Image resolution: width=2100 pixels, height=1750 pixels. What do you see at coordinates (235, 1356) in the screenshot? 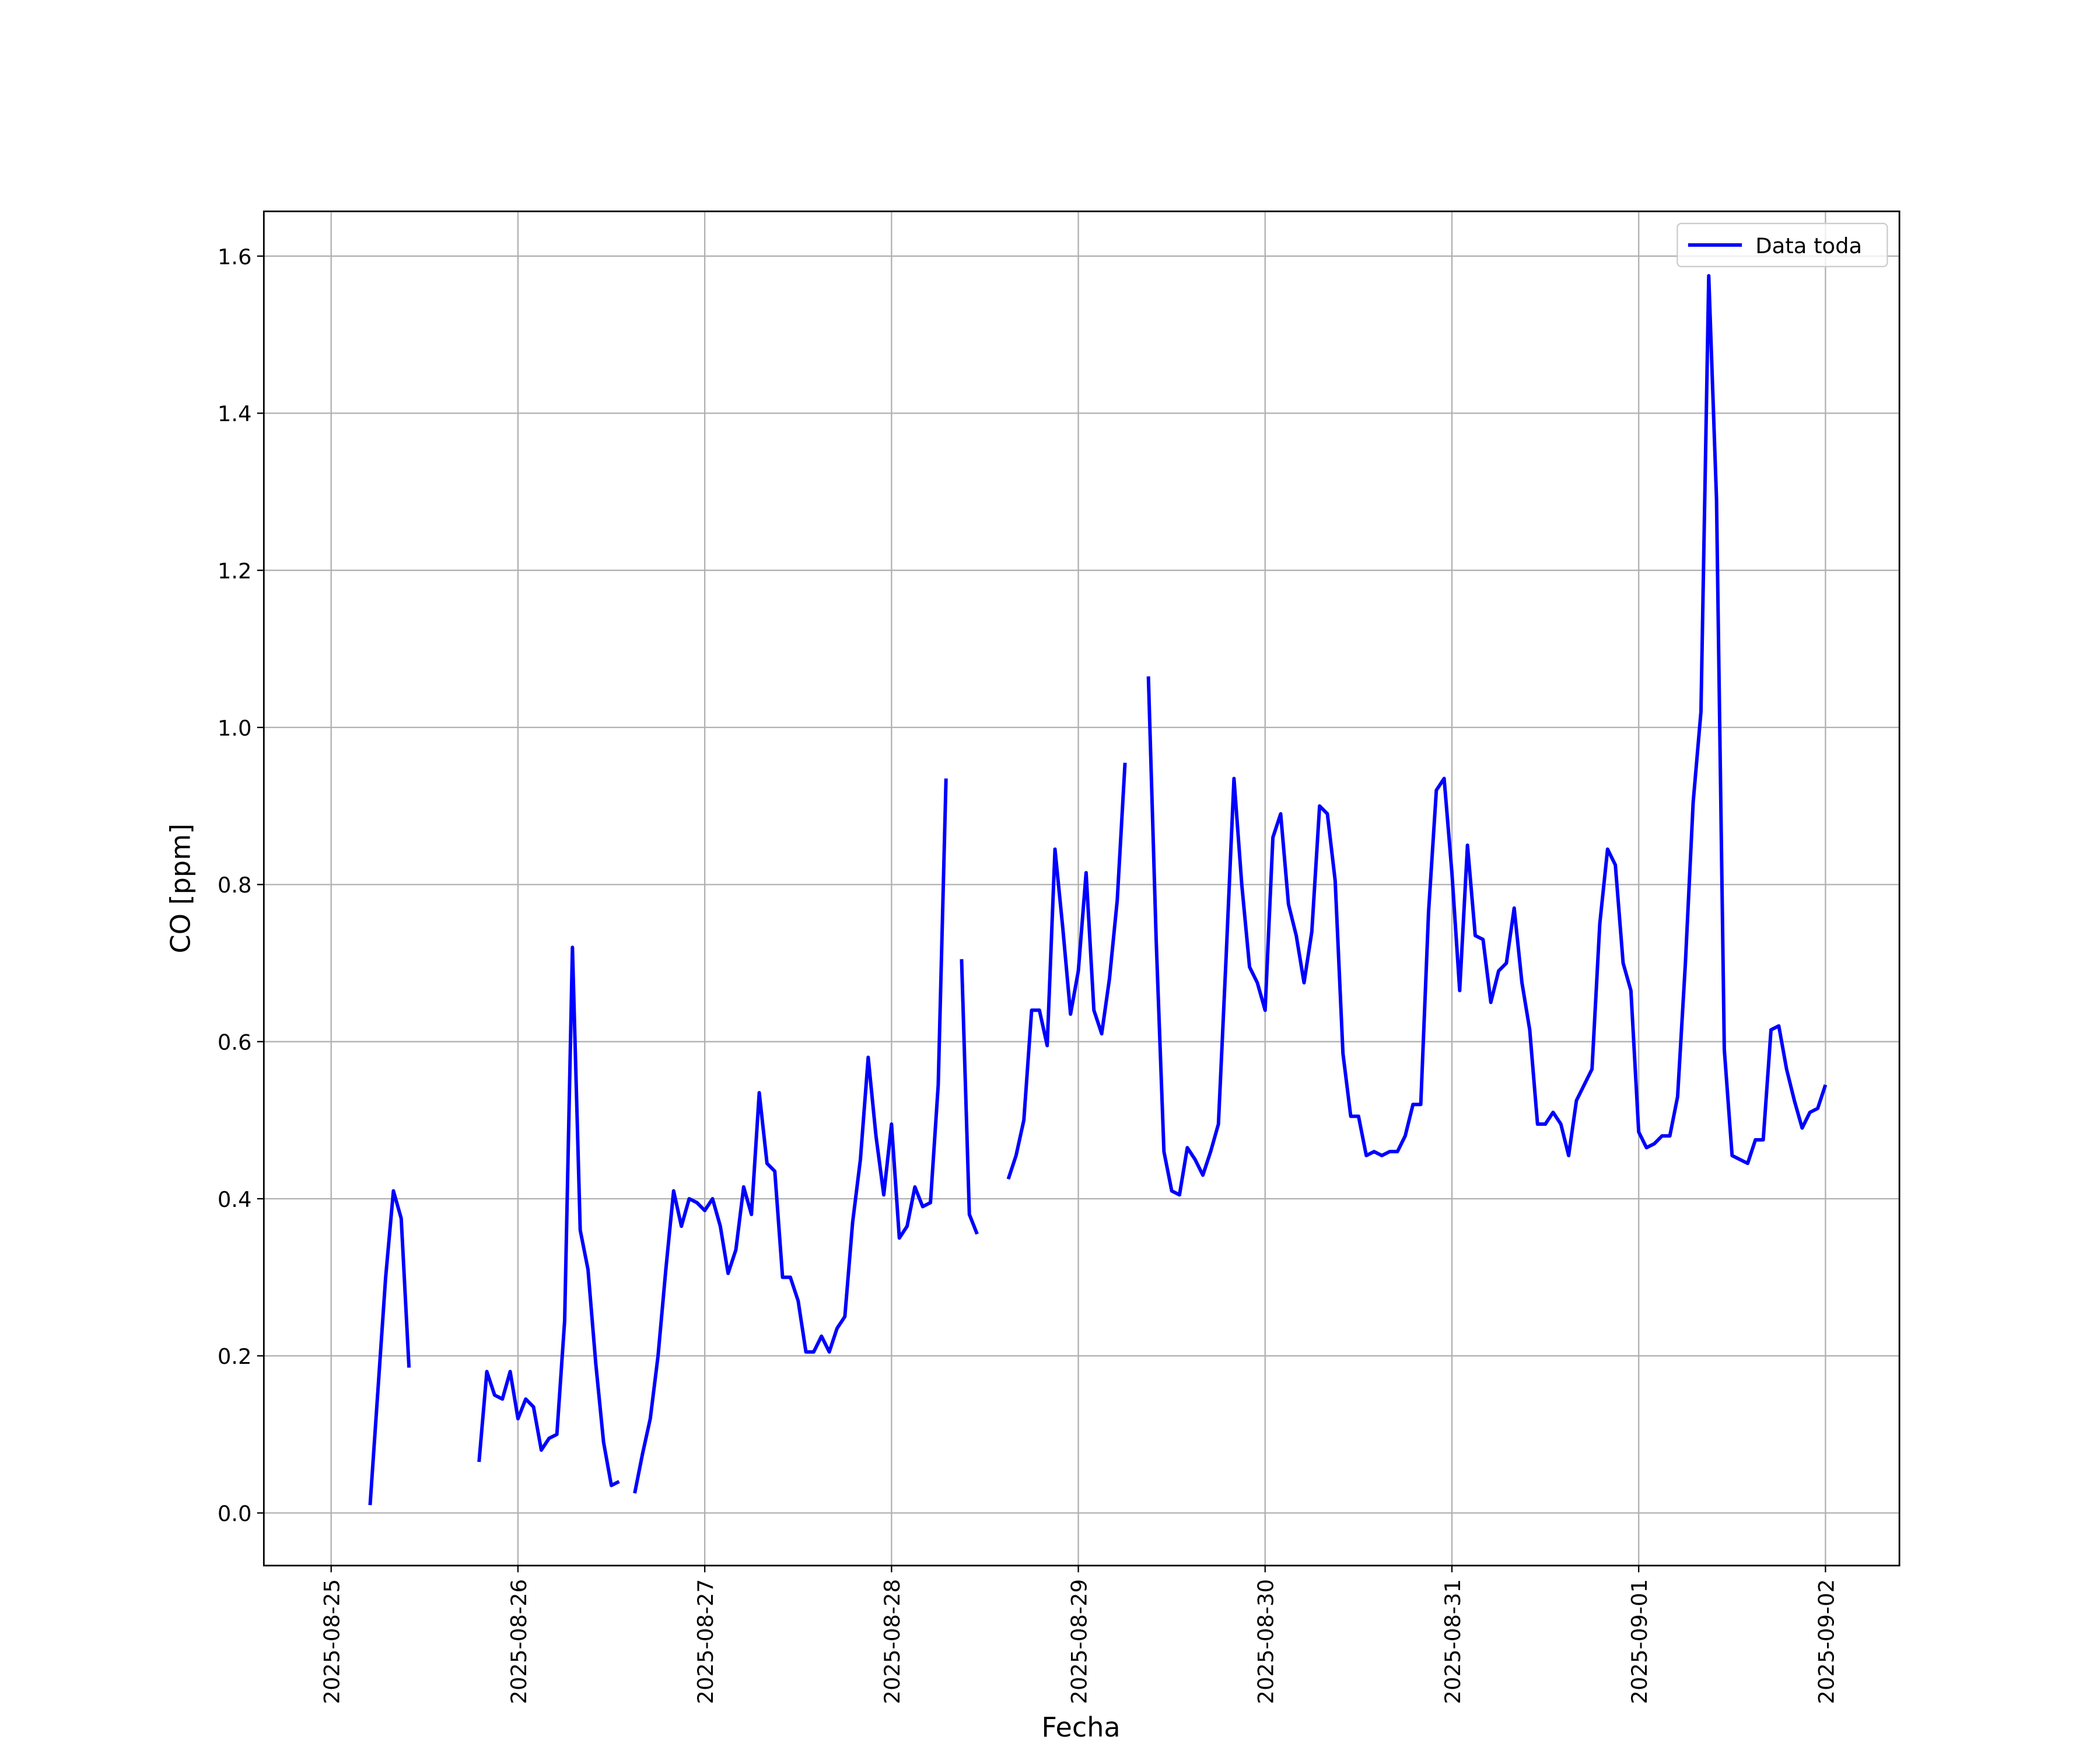
I see `y-tick-label: 0.2` at bounding box center [235, 1356].